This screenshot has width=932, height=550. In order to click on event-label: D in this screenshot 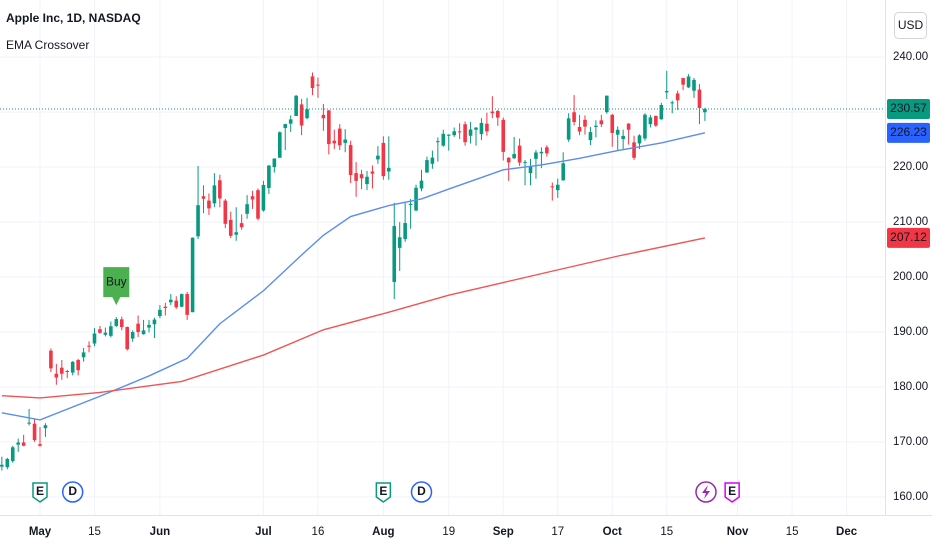, I will do `click(421, 491)`.